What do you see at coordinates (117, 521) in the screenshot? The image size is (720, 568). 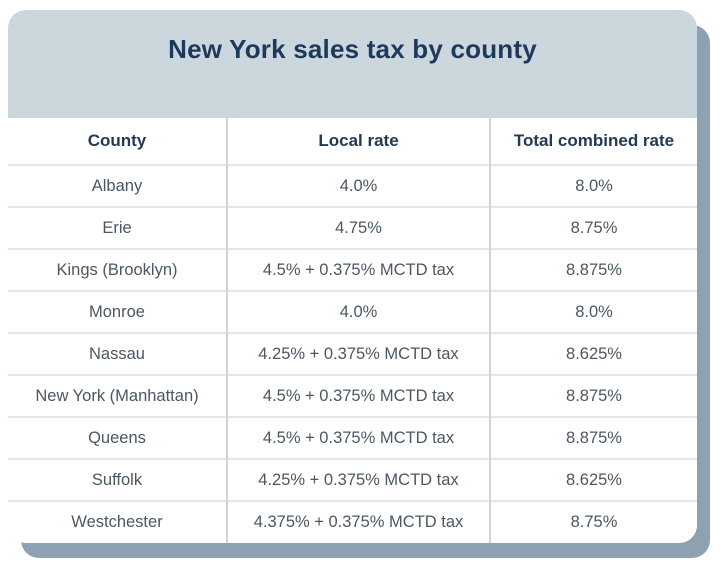 I see `county-cell: Westchester` at bounding box center [117, 521].